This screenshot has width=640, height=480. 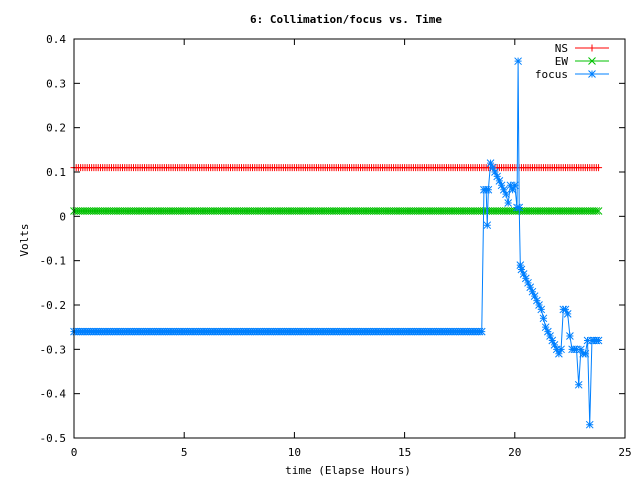 I want to click on y-tick-label: -0.2, so click(x=53, y=305).